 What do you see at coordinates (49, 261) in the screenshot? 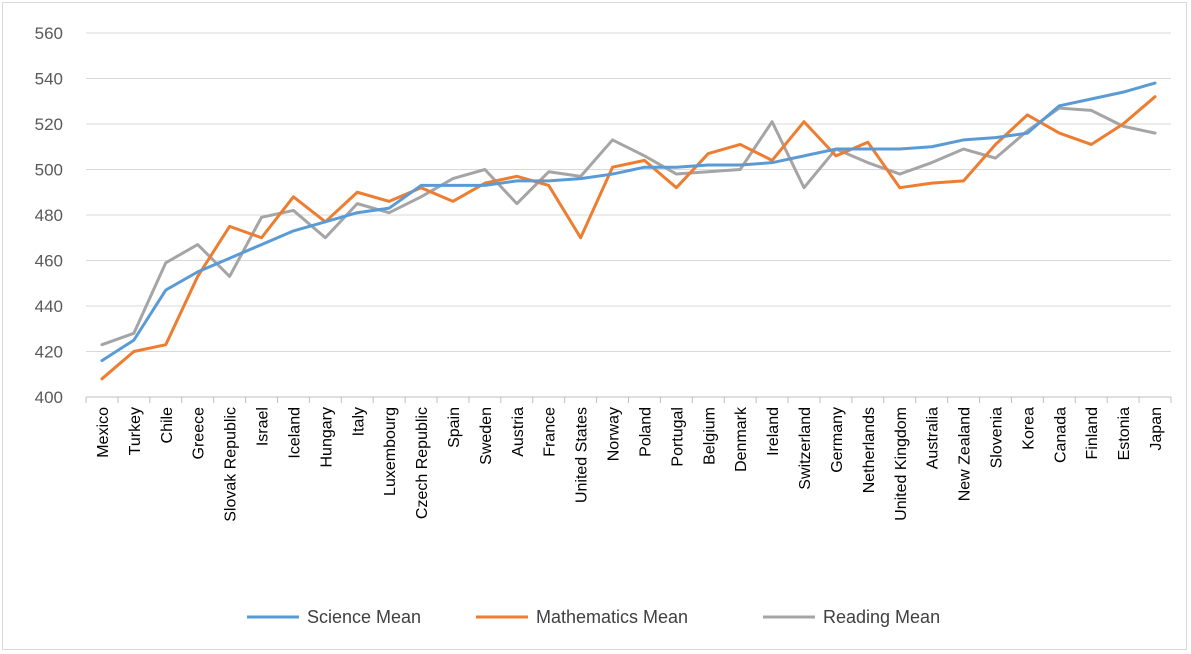
I see `y-tick-label: 460` at bounding box center [49, 261].